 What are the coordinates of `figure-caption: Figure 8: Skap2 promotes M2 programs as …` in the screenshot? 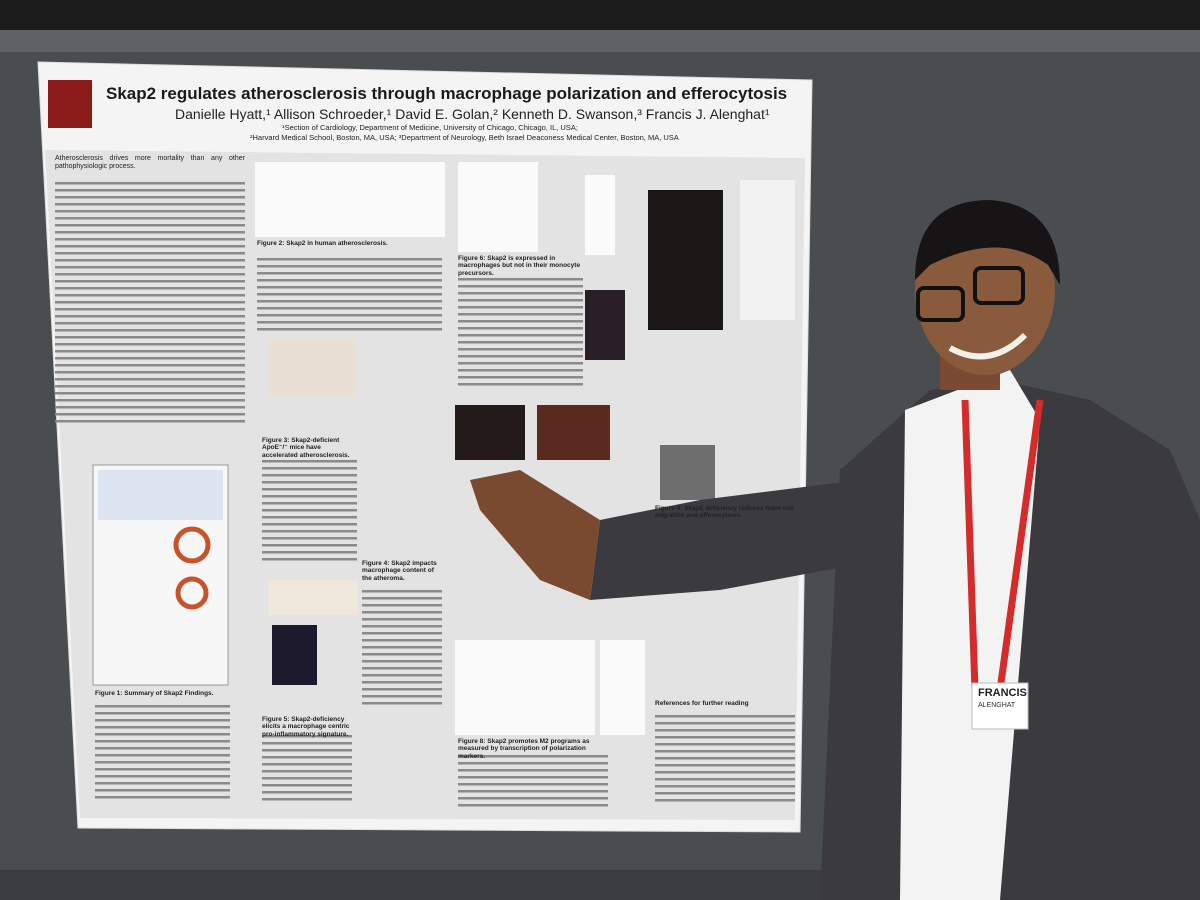 It's located at (524, 749).